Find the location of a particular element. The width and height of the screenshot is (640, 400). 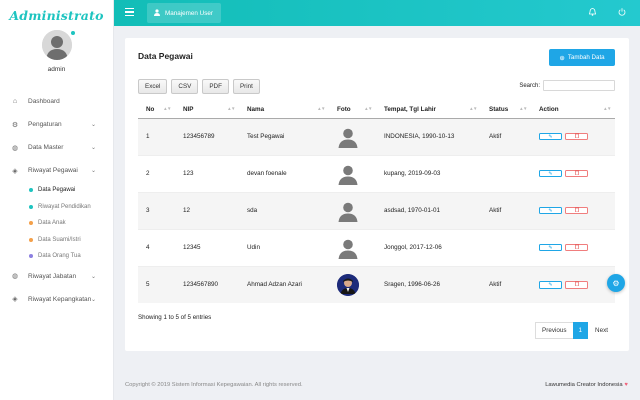

sidebar-item-riwayat-pegawai: ◈ Riwayat Pegawai ⌄ is located at coordinates (57, 170).